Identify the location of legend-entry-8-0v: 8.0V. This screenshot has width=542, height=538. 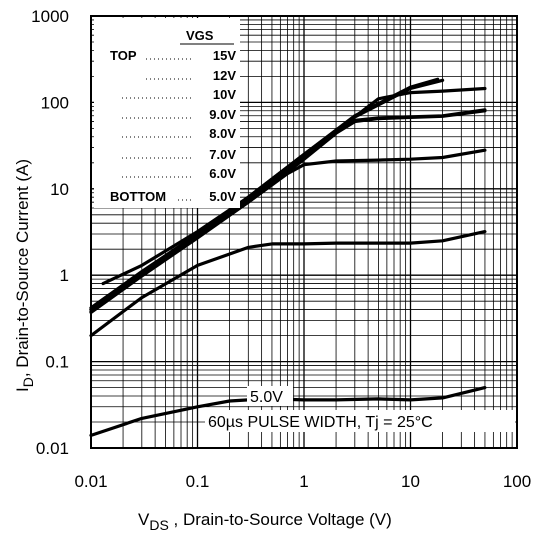
(222, 133).